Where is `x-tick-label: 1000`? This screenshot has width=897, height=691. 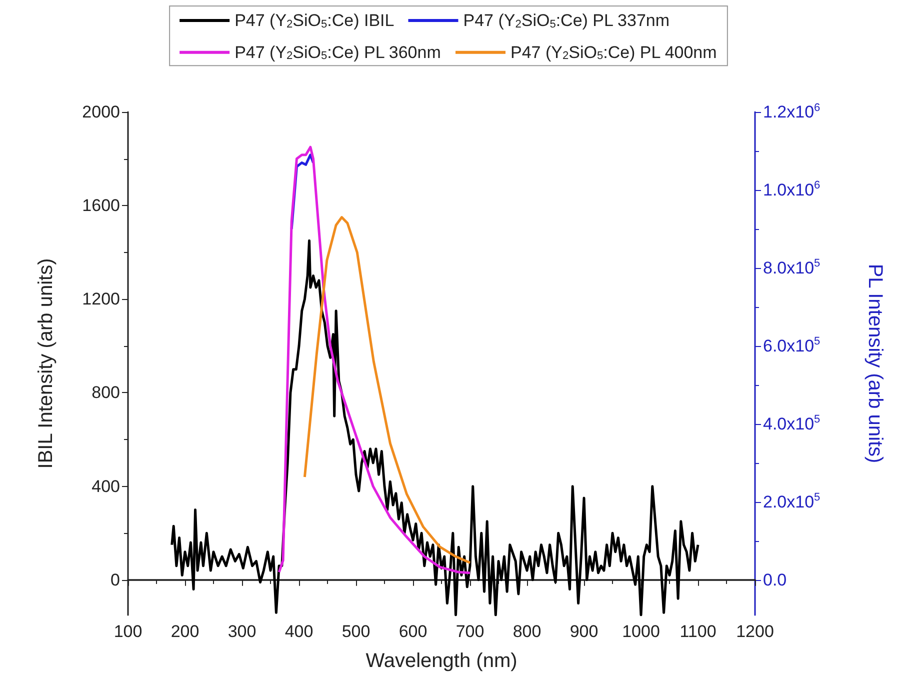 x-tick-label: 1000 is located at coordinates (641, 631).